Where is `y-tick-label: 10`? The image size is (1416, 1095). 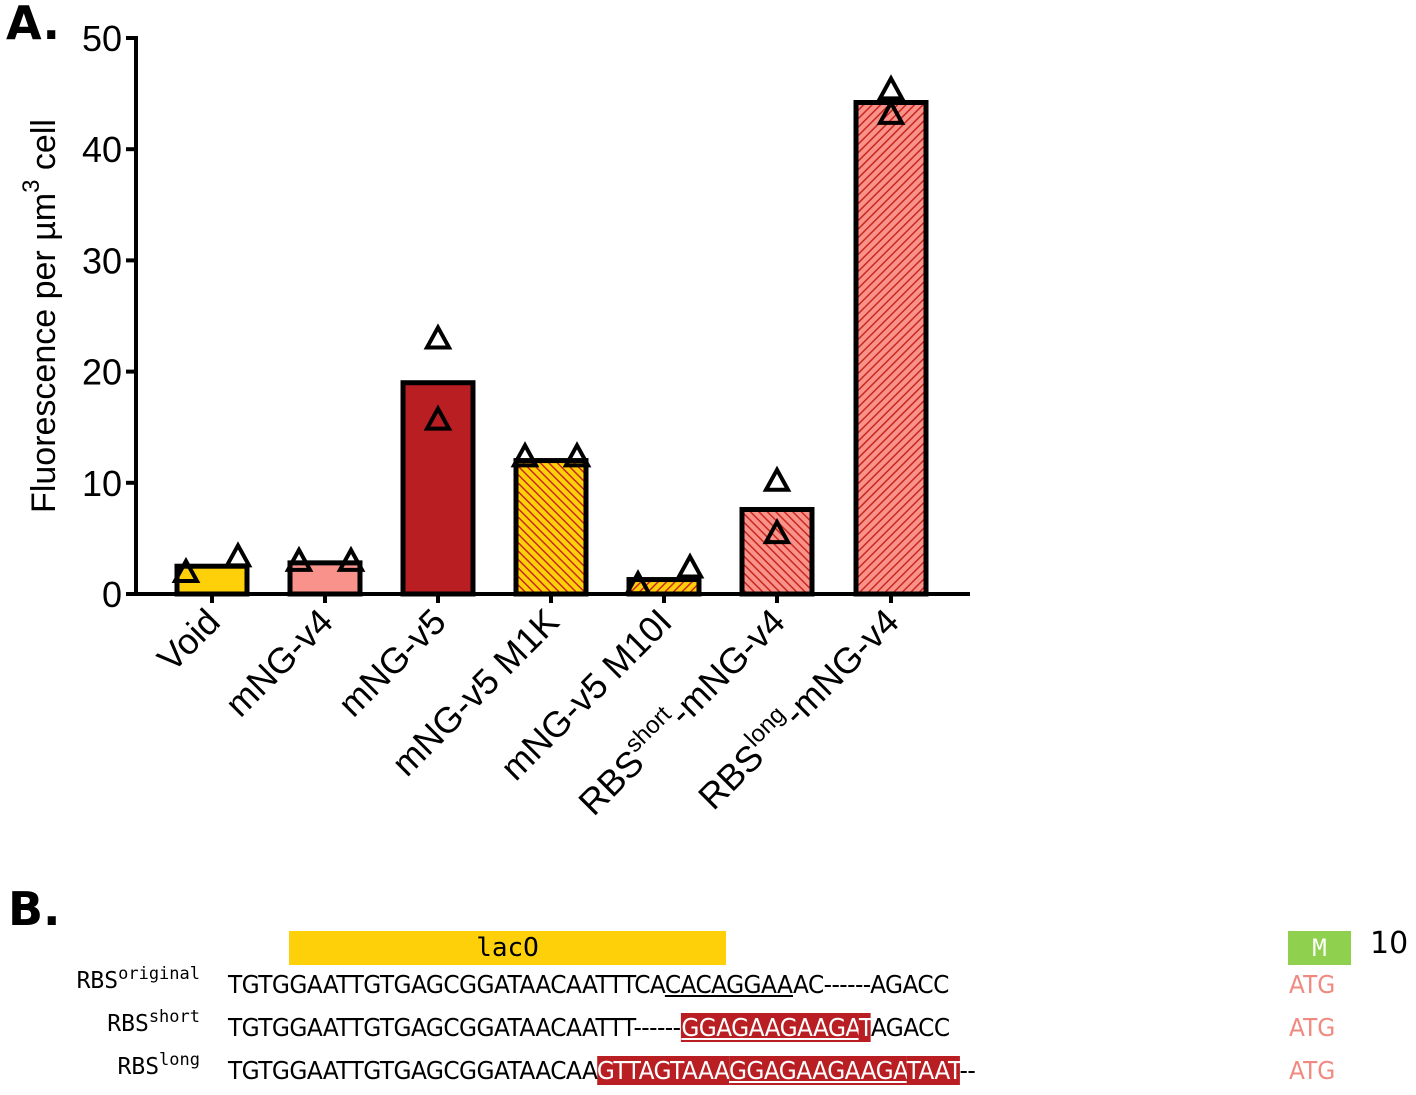
y-tick-label: 10 is located at coordinates (102, 483).